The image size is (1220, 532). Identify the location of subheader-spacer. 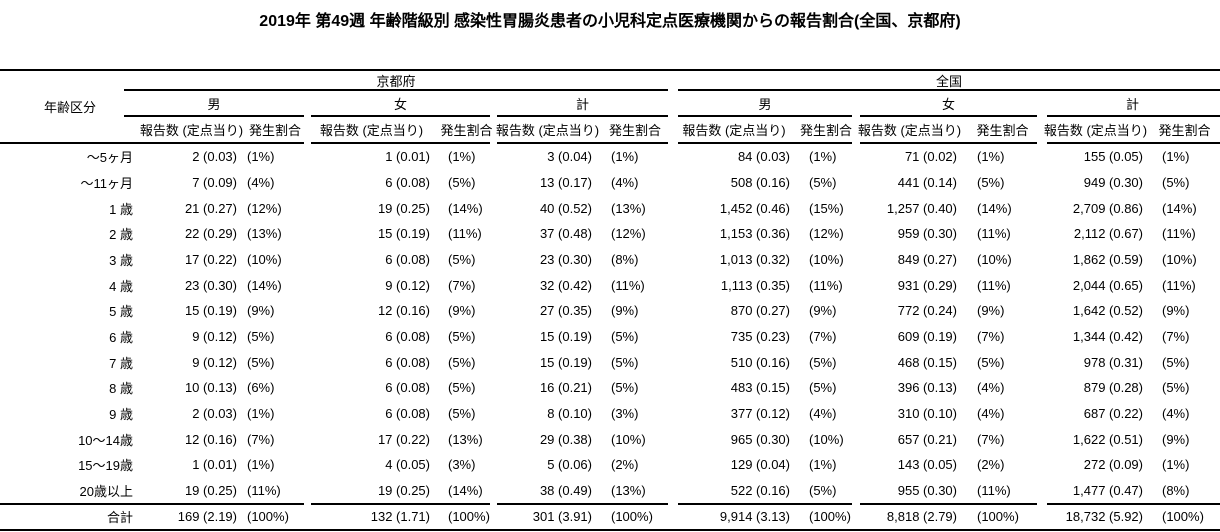
(70, 129).